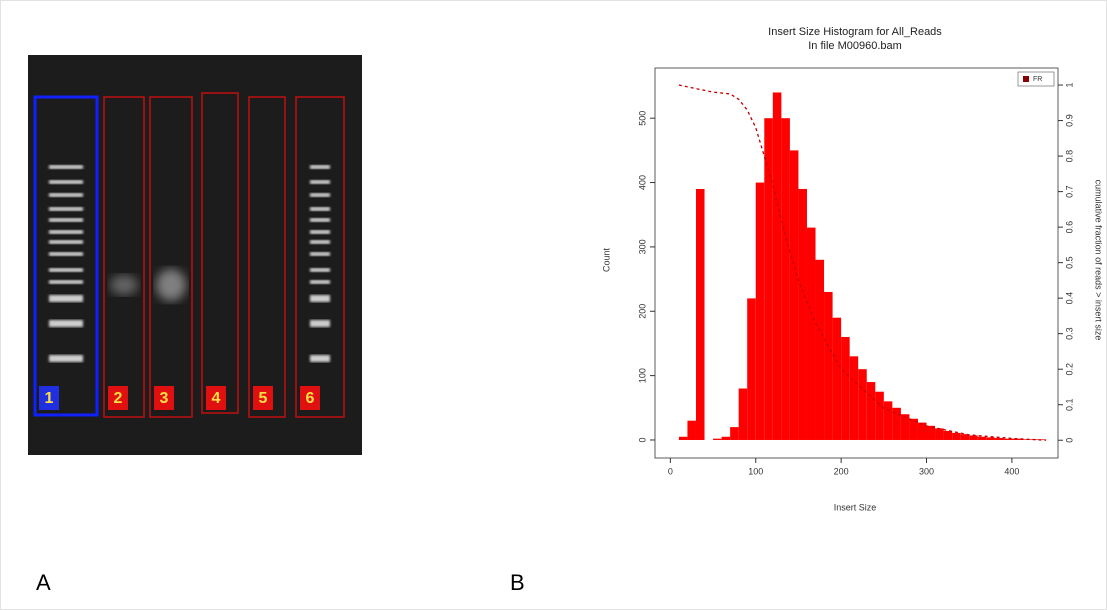 The width and height of the screenshot is (1107, 610). Describe the element at coordinates (642, 439) in the screenshot. I see `y-tick-label: 0` at that location.